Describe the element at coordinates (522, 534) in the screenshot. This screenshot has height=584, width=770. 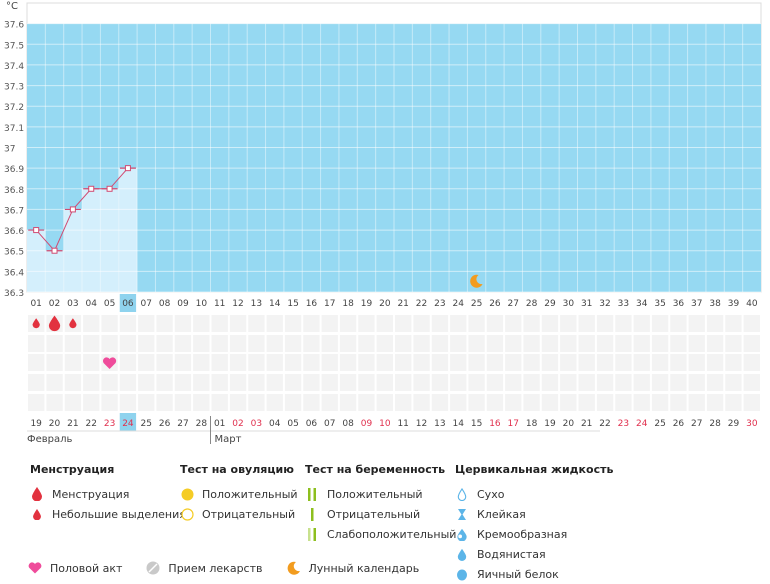
I see `legend-label: Кремообразная` at that location.